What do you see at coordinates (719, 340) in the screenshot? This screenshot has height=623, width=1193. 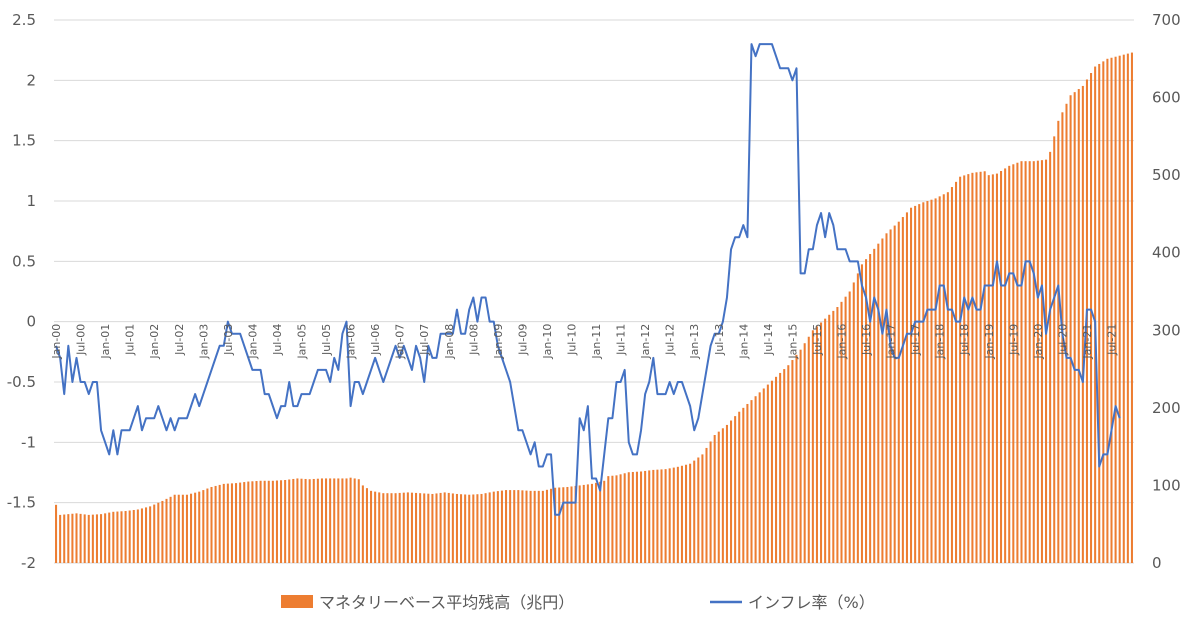 I see `x-tick-label: Jul-13` at bounding box center [719, 340].